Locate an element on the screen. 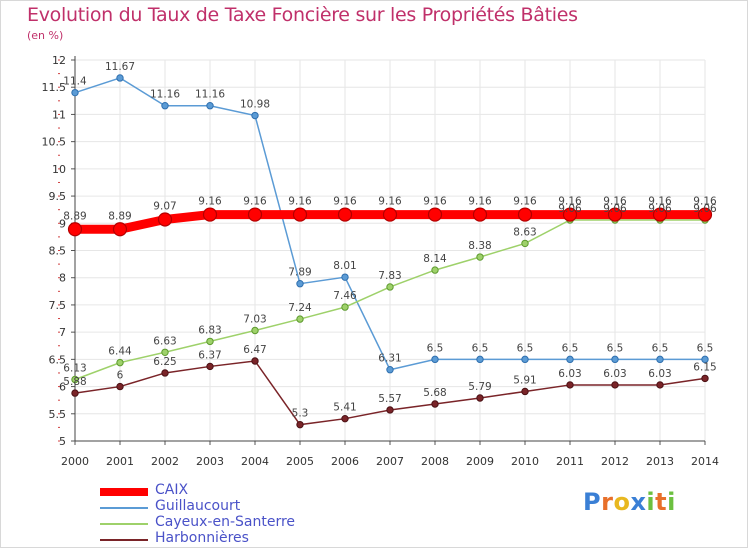  legend-label-harbonnieres: Harbonnières is located at coordinates (202, 538).